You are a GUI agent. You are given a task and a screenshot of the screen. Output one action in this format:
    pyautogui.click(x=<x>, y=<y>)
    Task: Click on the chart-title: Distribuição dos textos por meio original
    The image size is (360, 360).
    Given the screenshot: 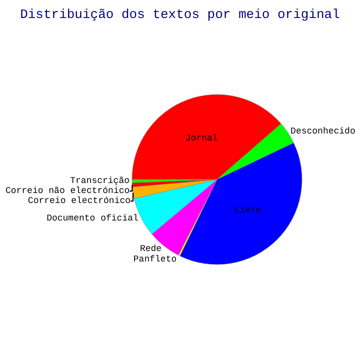 What is the action you would take?
    pyautogui.click(x=180, y=14)
    